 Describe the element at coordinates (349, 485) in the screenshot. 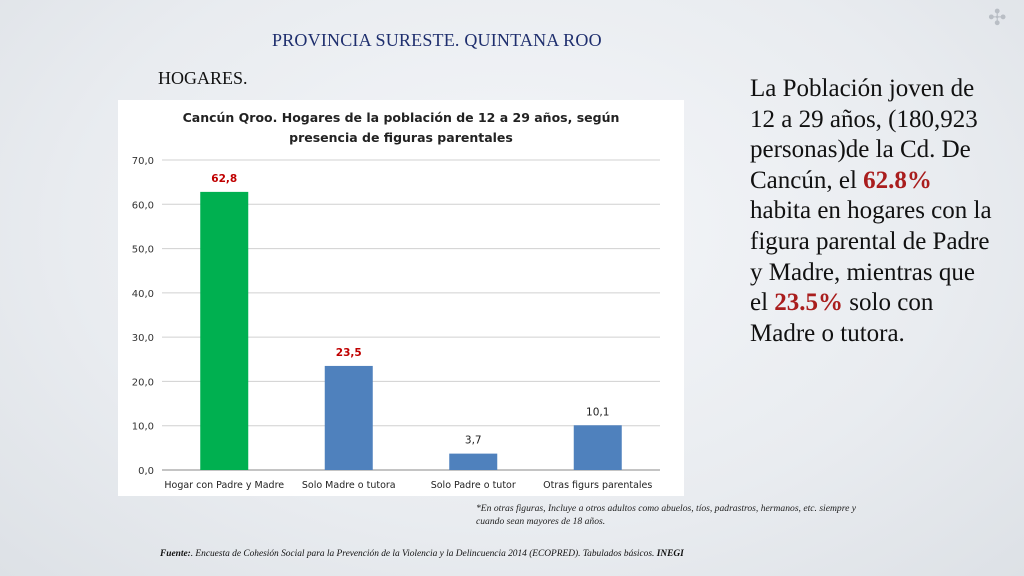

I see `x-tick-label: Solo Madre o tutora` at that location.